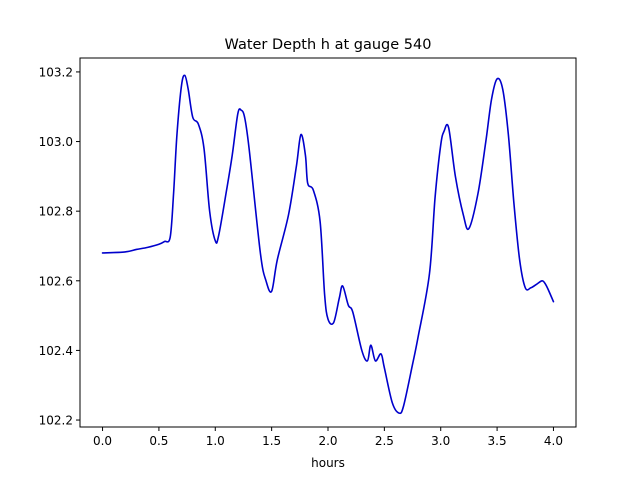 This screenshot has width=640, height=480. I want to click on x-tick-label: 2.5, so click(384, 441).